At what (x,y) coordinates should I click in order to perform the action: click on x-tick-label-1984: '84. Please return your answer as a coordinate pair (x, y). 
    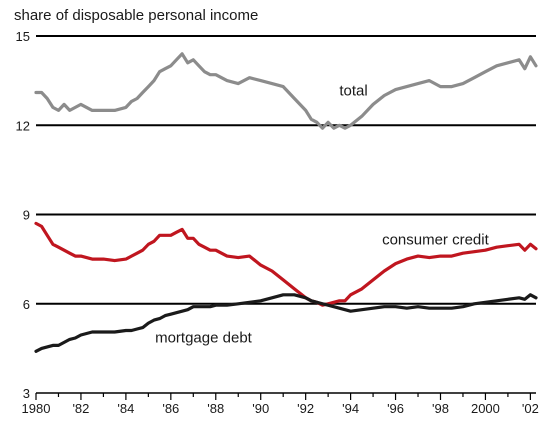
    Looking at the image, I should click on (125, 408).